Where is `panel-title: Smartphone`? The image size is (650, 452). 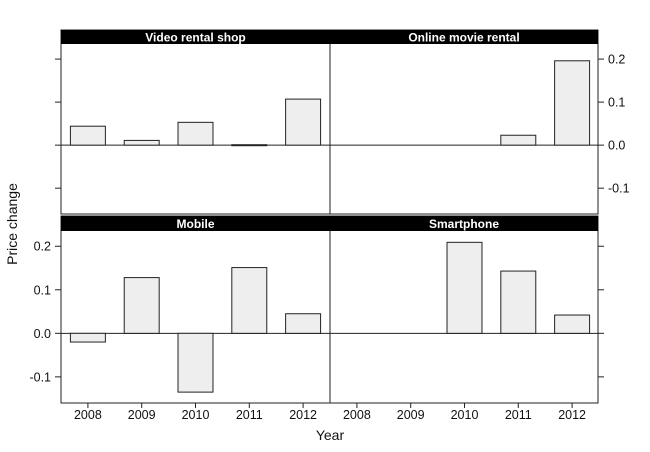 panel-title: Smartphone is located at coordinates (464, 224).